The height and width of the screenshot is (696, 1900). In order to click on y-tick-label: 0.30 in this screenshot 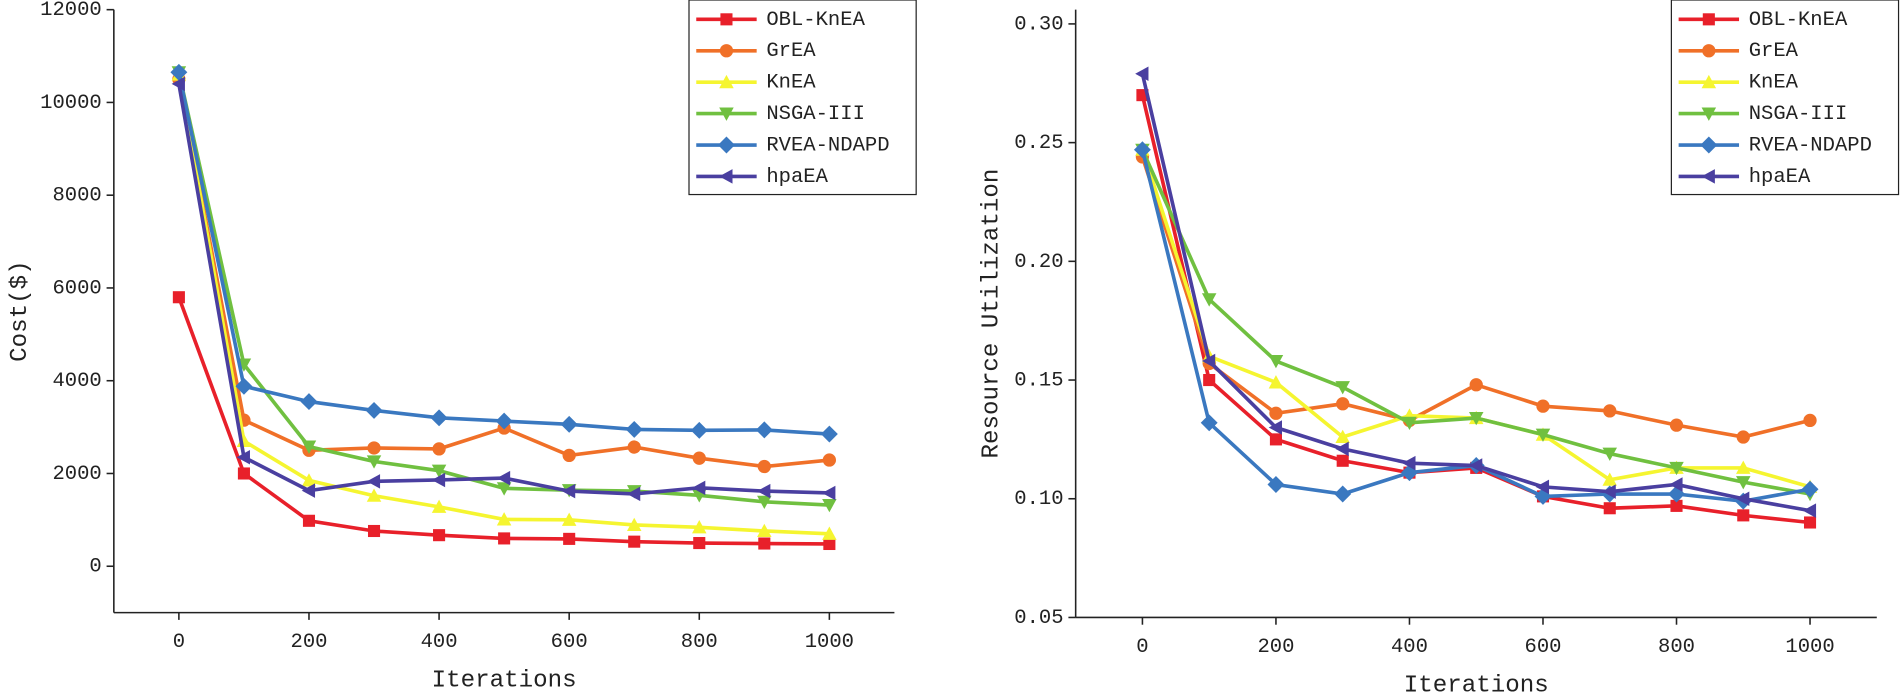, I will do `click(1038, 24)`.